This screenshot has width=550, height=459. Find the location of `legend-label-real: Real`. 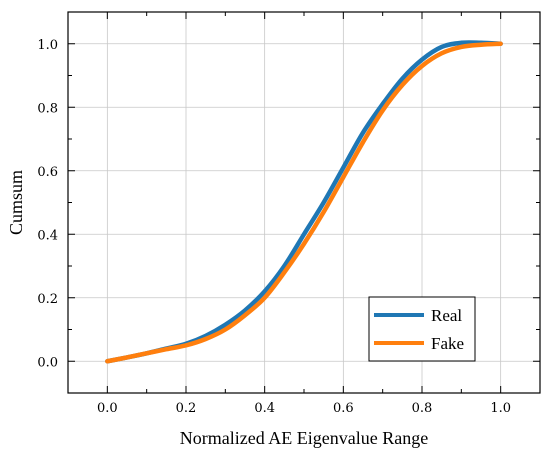

legend-label-real: Real is located at coordinates (446, 315).